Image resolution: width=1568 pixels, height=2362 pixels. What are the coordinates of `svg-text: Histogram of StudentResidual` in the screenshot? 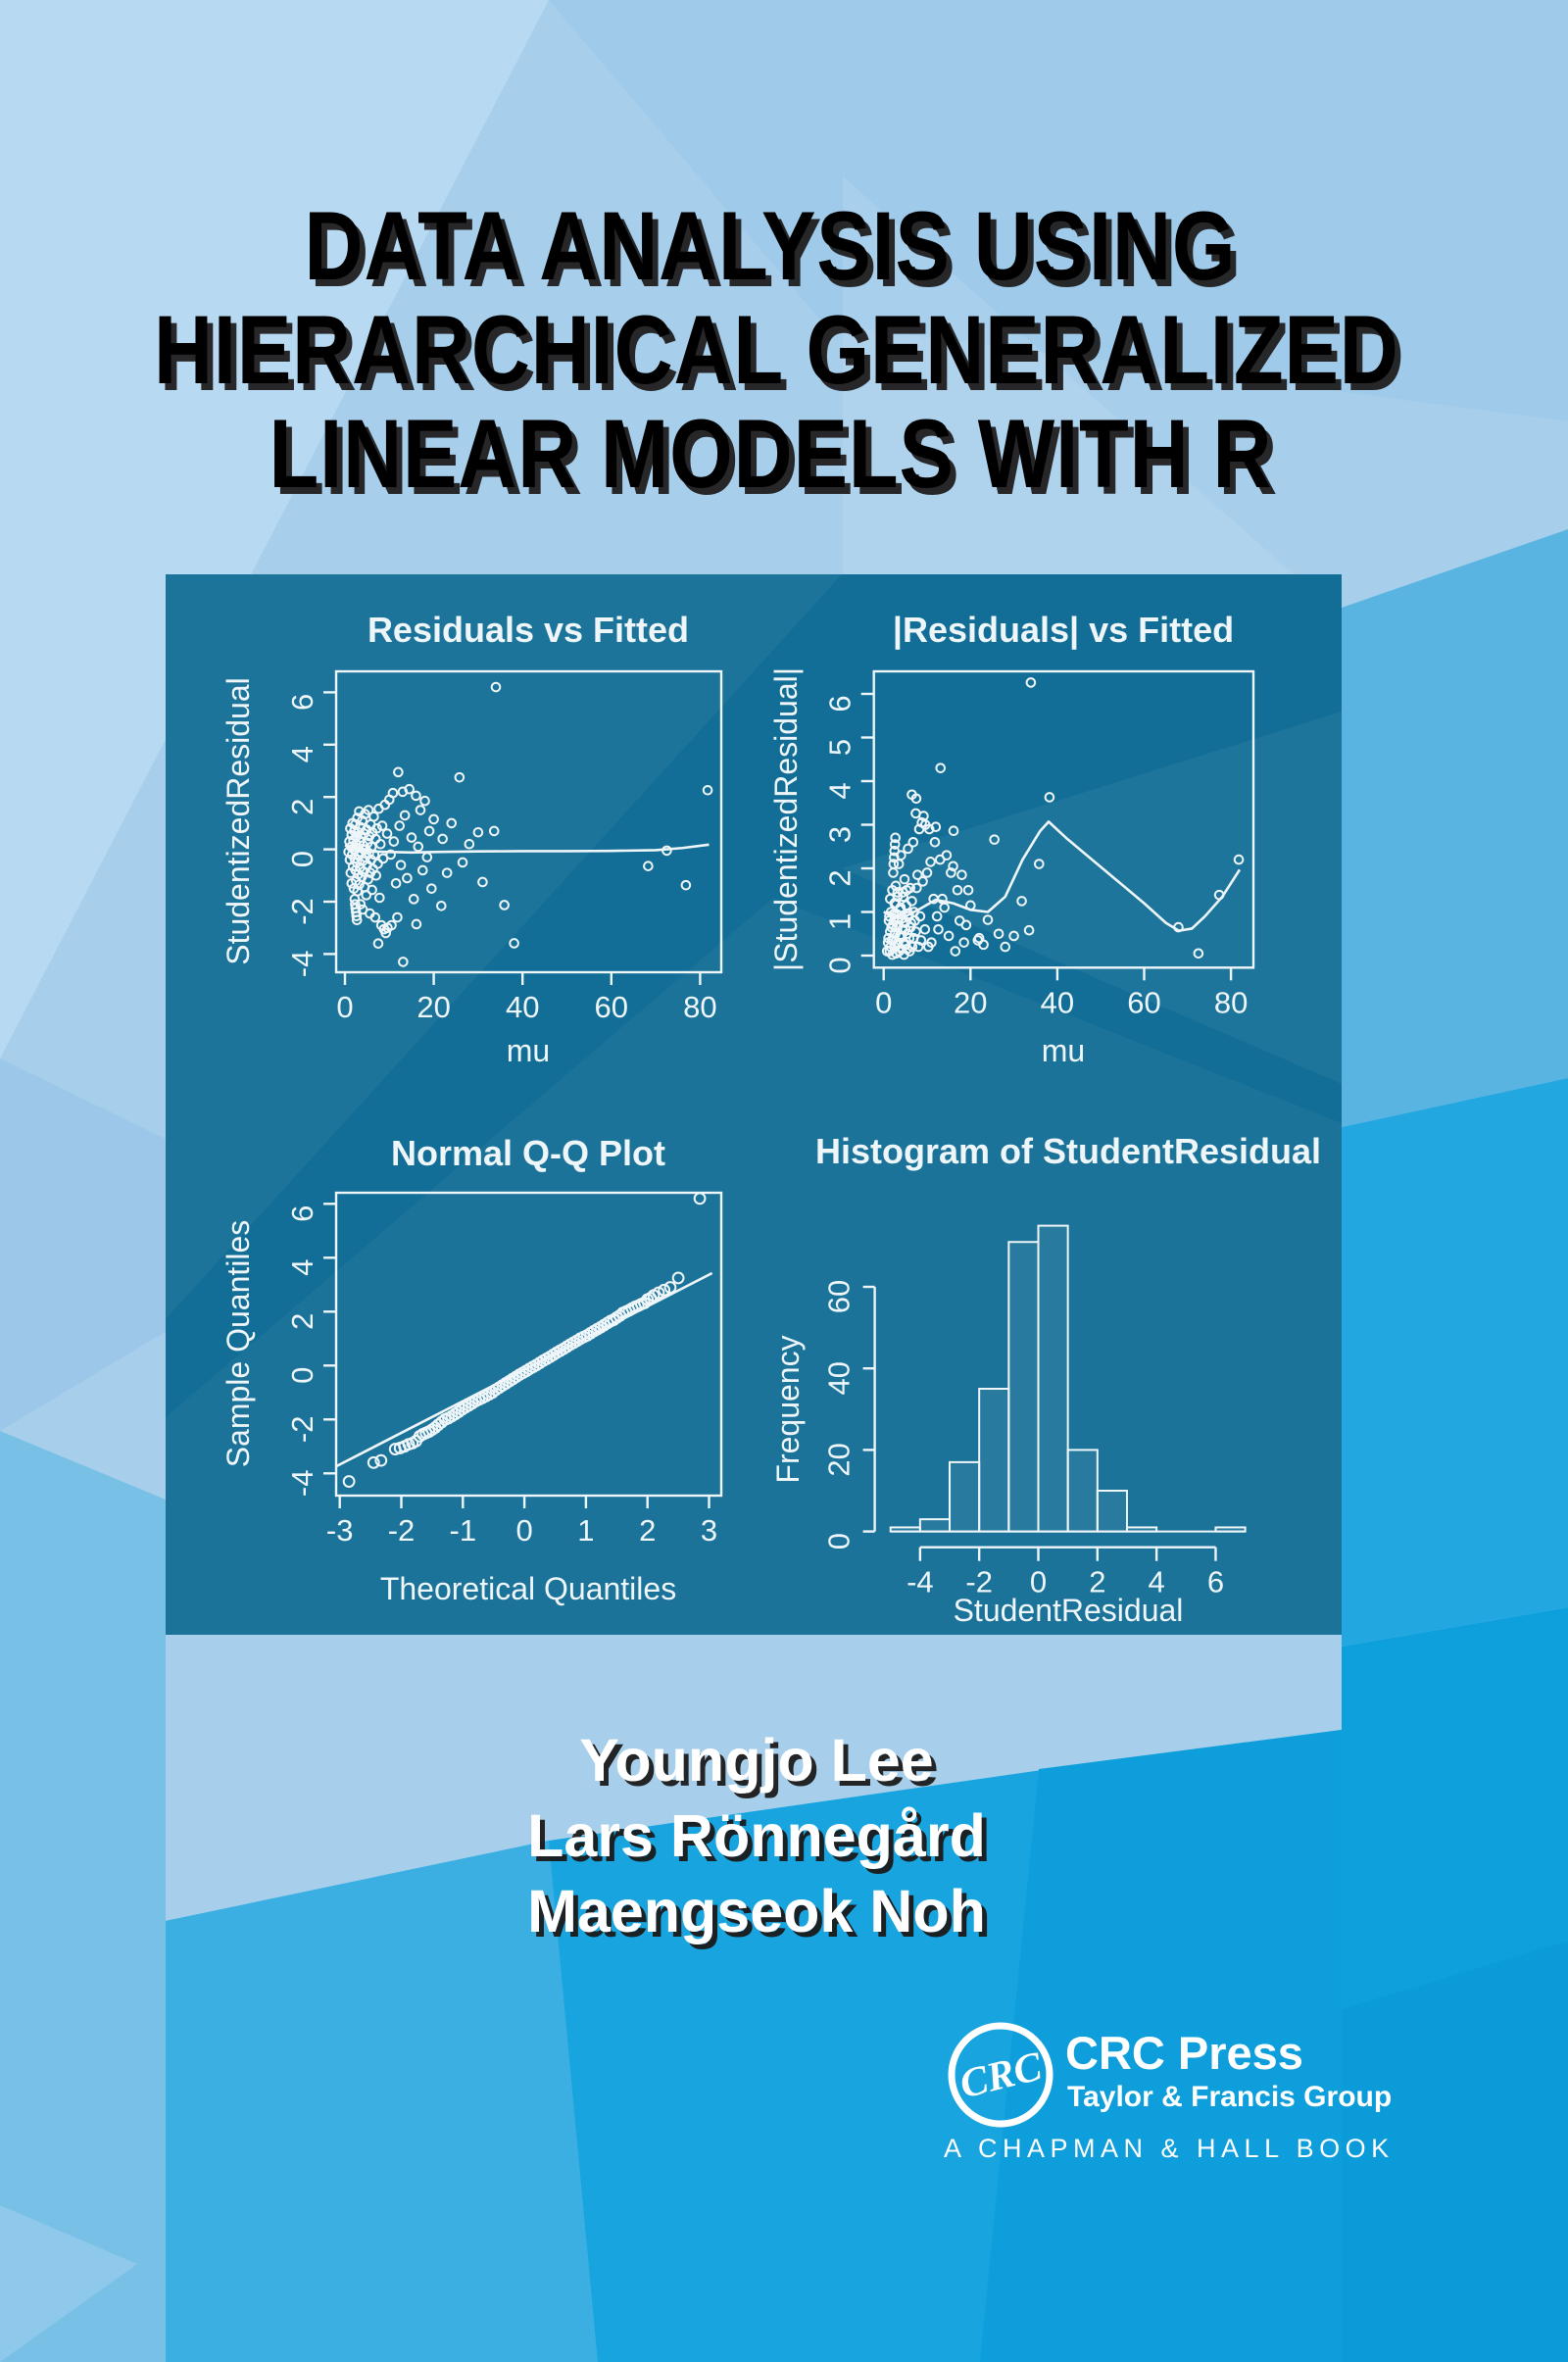 It's located at (1068, 1151).